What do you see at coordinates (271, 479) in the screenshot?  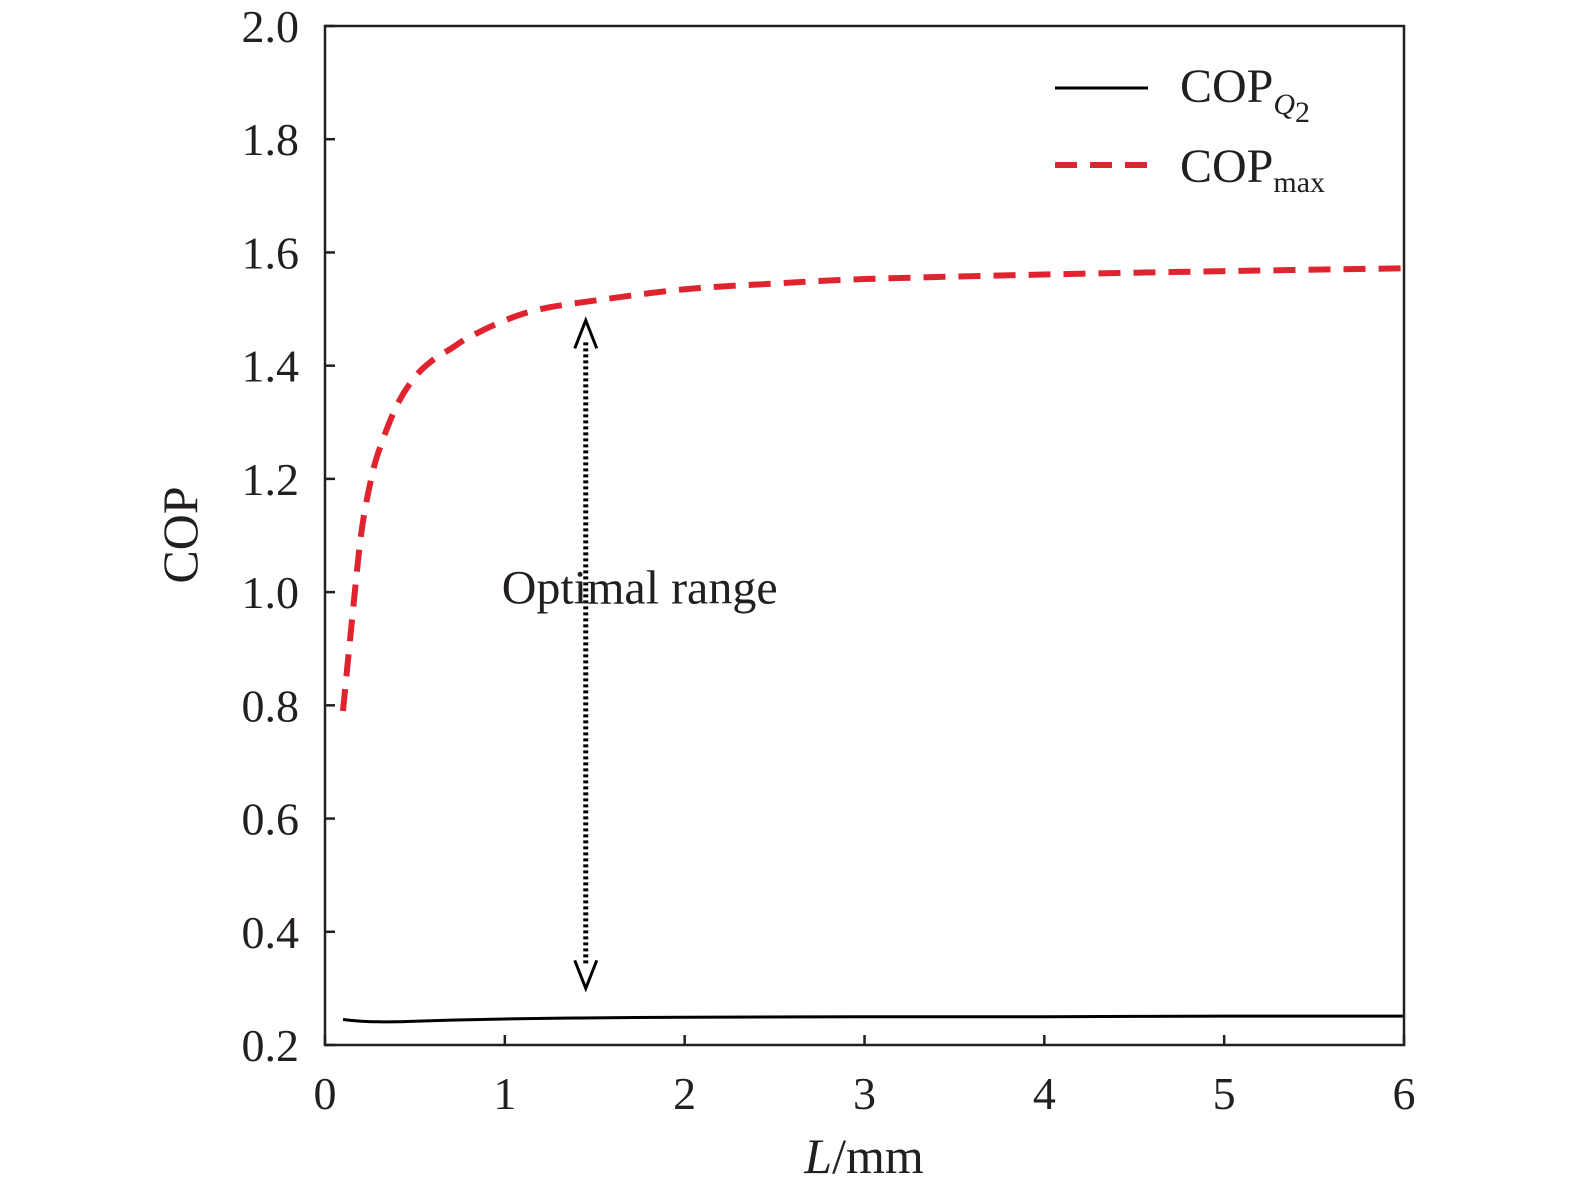 I see `y-tick-label: 1.2` at bounding box center [271, 479].